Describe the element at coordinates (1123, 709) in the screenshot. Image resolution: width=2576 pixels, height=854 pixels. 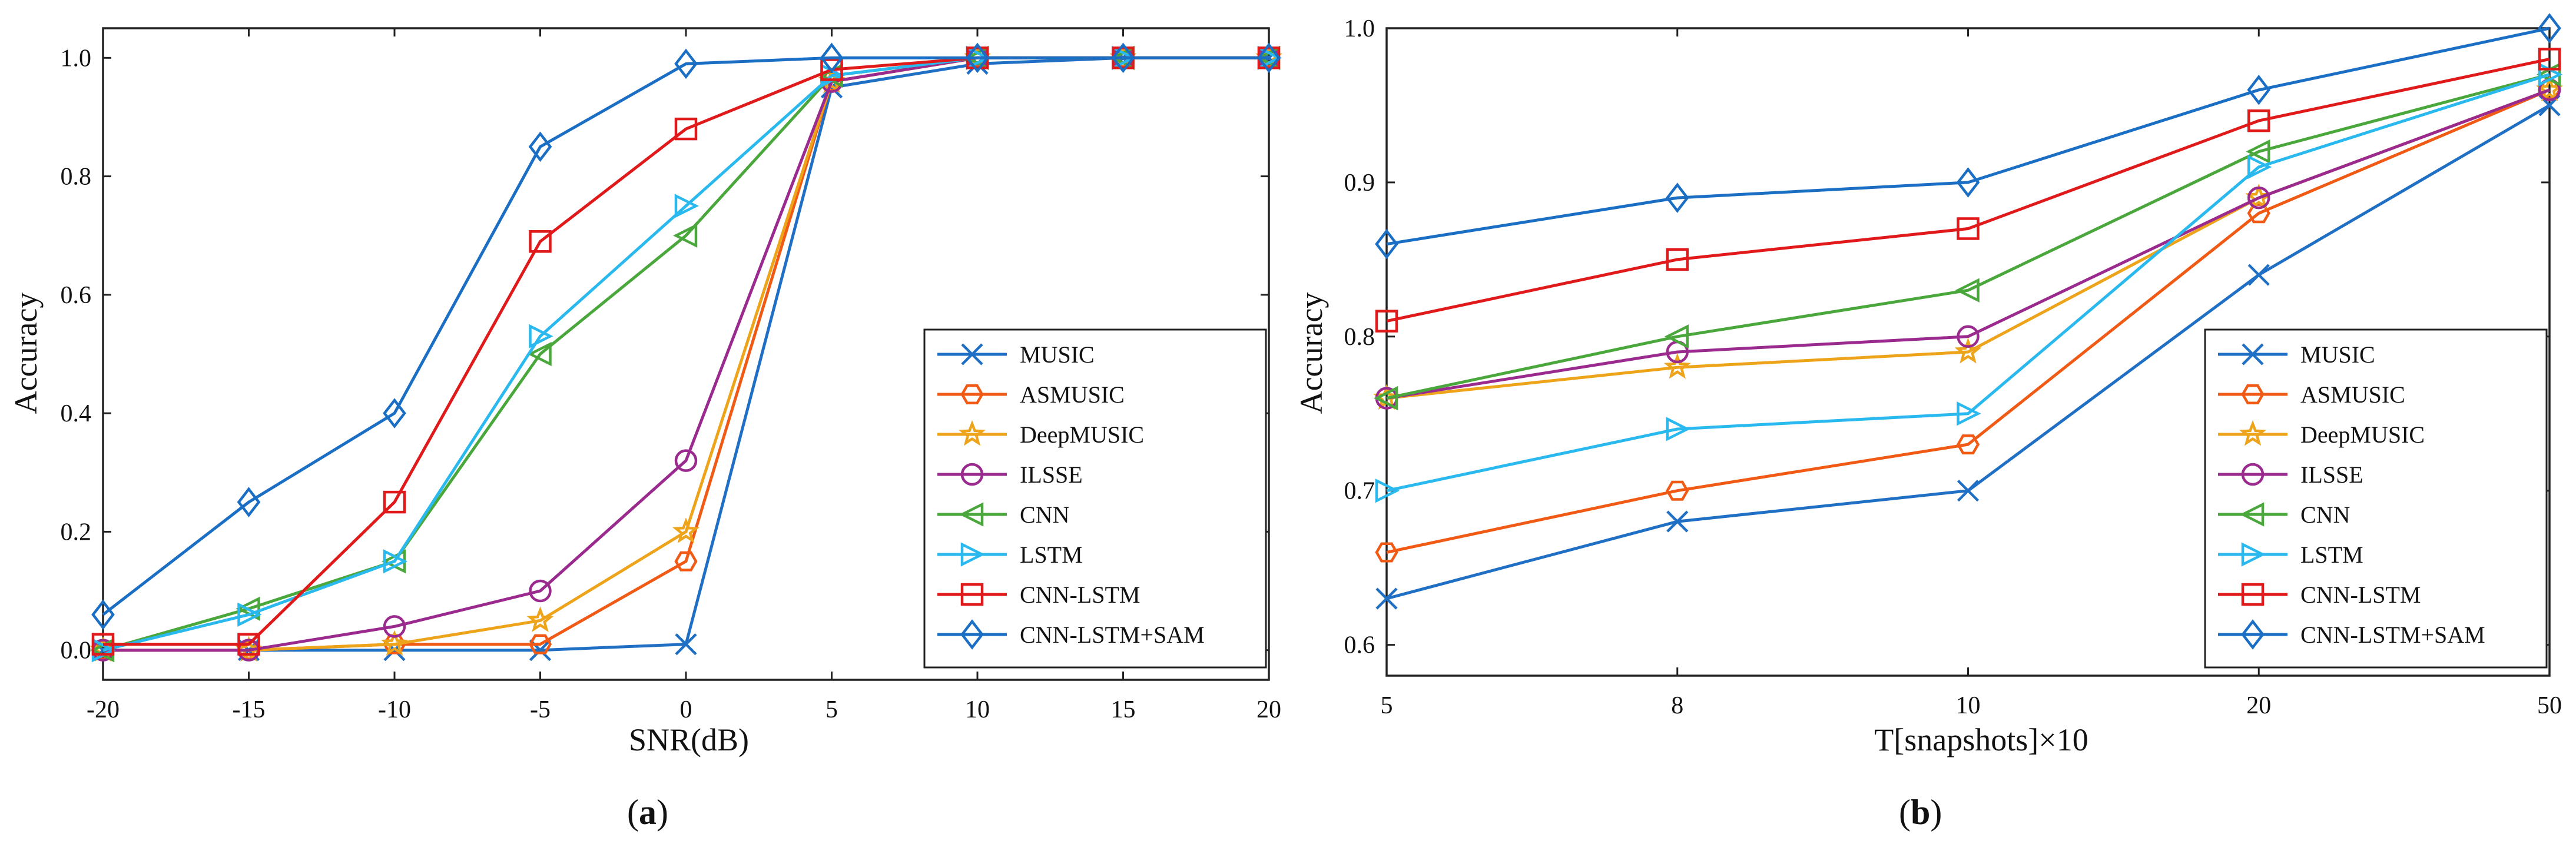
I see `x-tick-label: 15` at that location.